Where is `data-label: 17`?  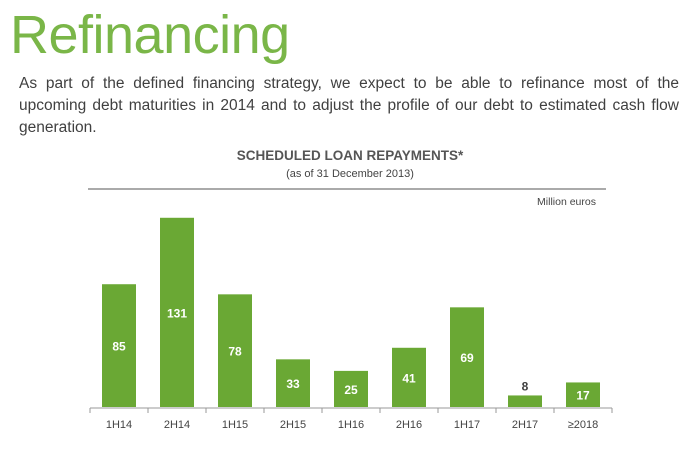 data-label: 17 is located at coordinates (583, 396).